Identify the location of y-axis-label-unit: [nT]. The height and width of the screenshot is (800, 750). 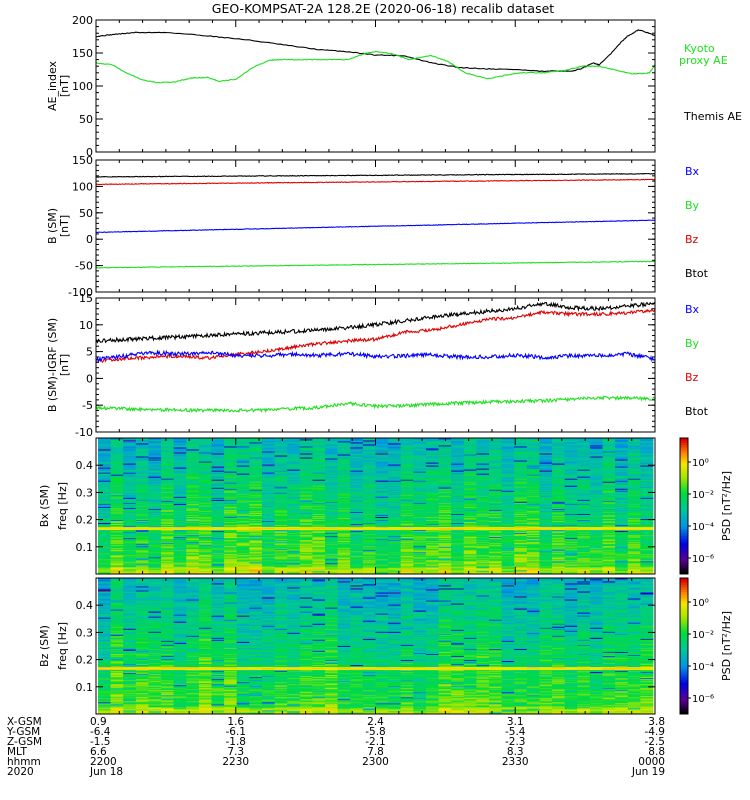
(64, 226).